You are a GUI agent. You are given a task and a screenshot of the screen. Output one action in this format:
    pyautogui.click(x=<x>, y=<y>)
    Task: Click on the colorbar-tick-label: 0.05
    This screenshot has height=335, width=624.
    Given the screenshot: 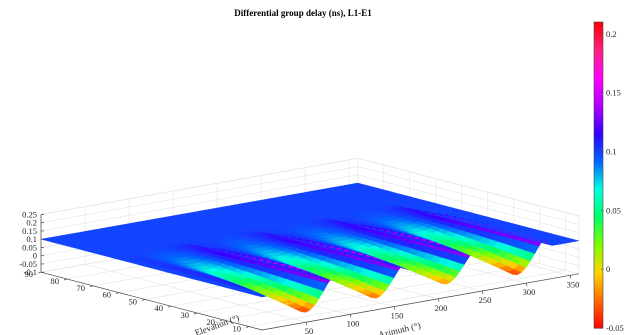 What is the action you would take?
    pyautogui.click(x=613, y=210)
    